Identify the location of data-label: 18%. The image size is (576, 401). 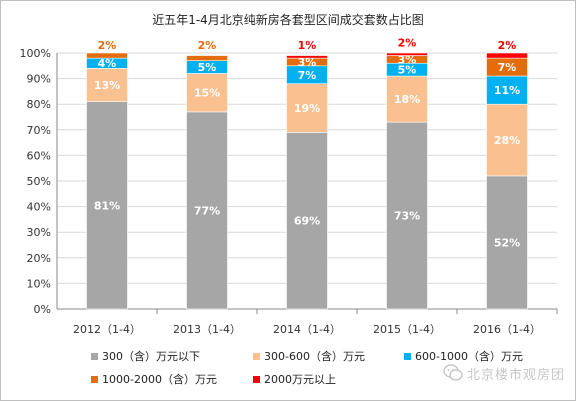
(407, 99).